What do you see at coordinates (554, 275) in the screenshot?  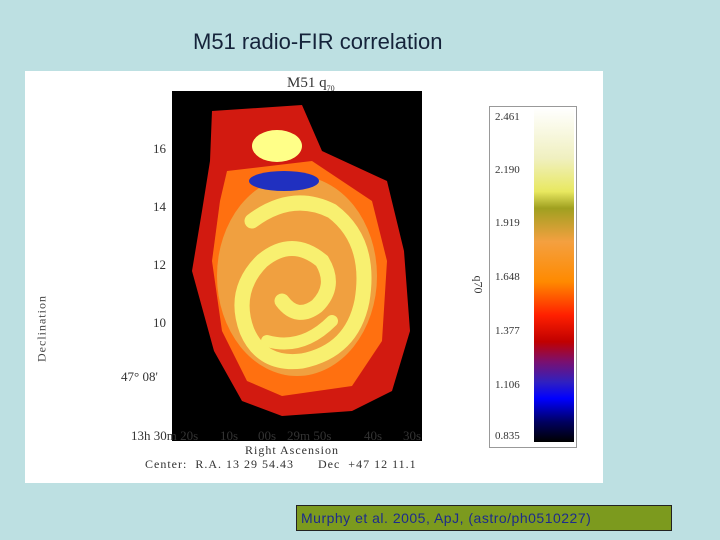 I see `colorbar` at bounding box center [554, 275].